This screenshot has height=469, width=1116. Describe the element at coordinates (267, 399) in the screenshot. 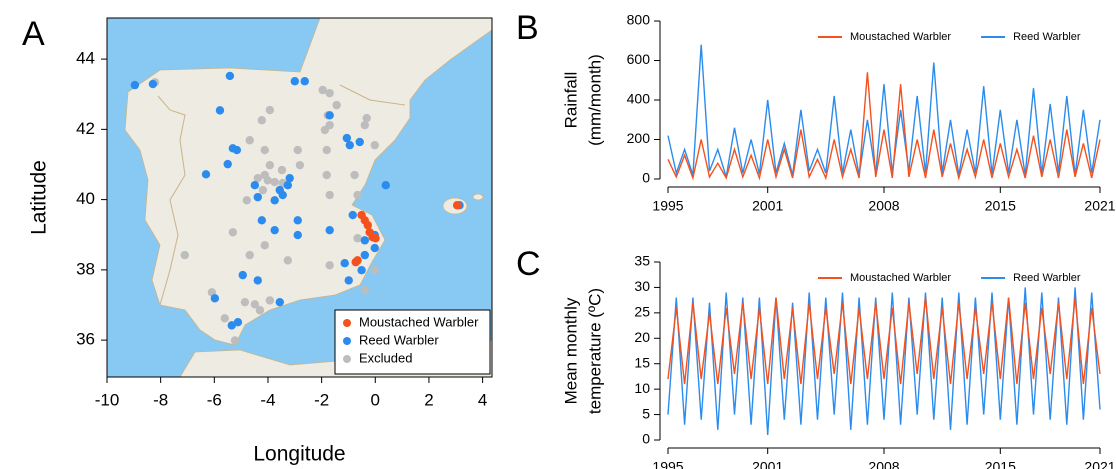

I see `x-tick-label: -4` at that location.